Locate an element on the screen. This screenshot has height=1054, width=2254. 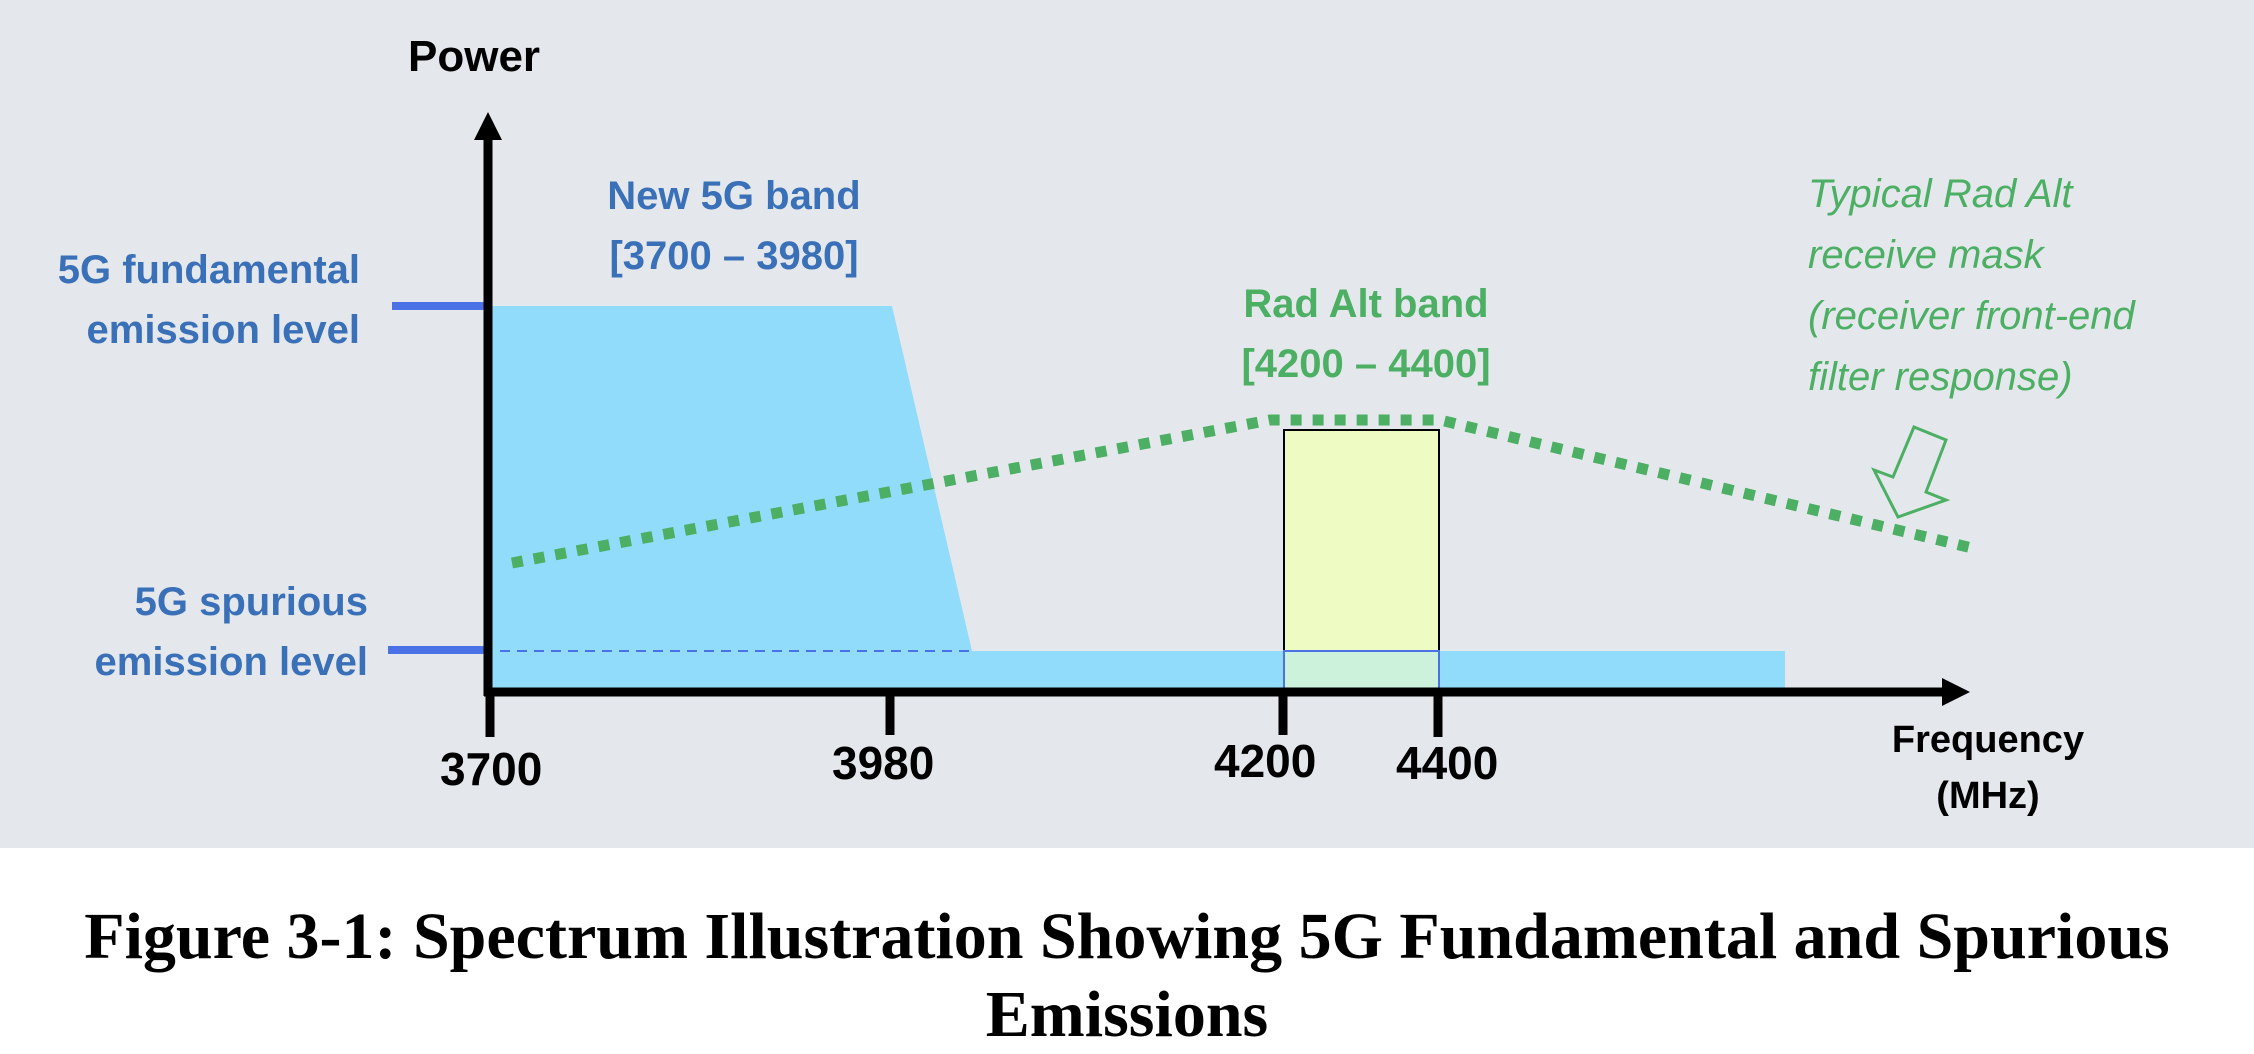
fundamental-label-line2: emission level is located at coordinates (223, 330).